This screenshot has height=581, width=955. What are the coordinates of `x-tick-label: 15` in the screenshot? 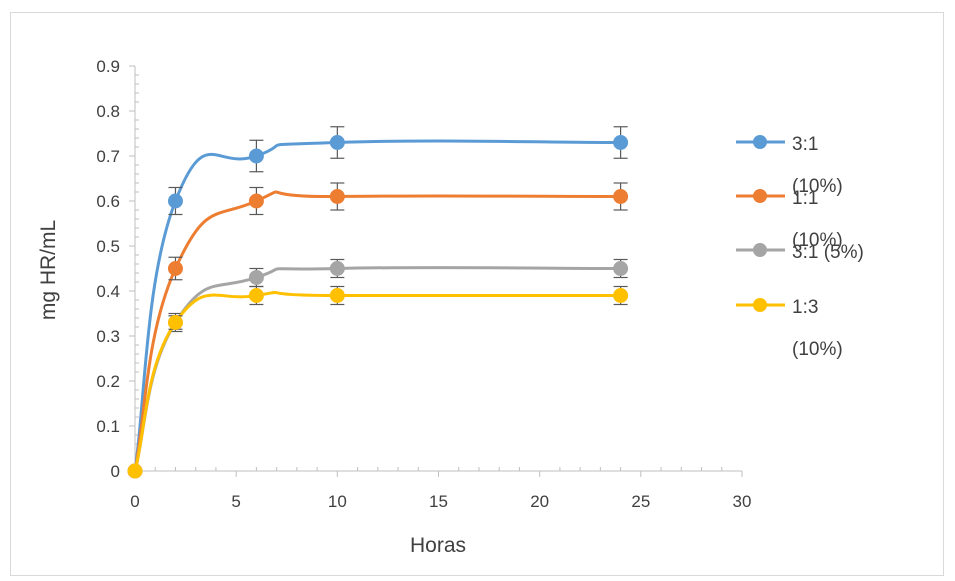 It's located at (438, 501).